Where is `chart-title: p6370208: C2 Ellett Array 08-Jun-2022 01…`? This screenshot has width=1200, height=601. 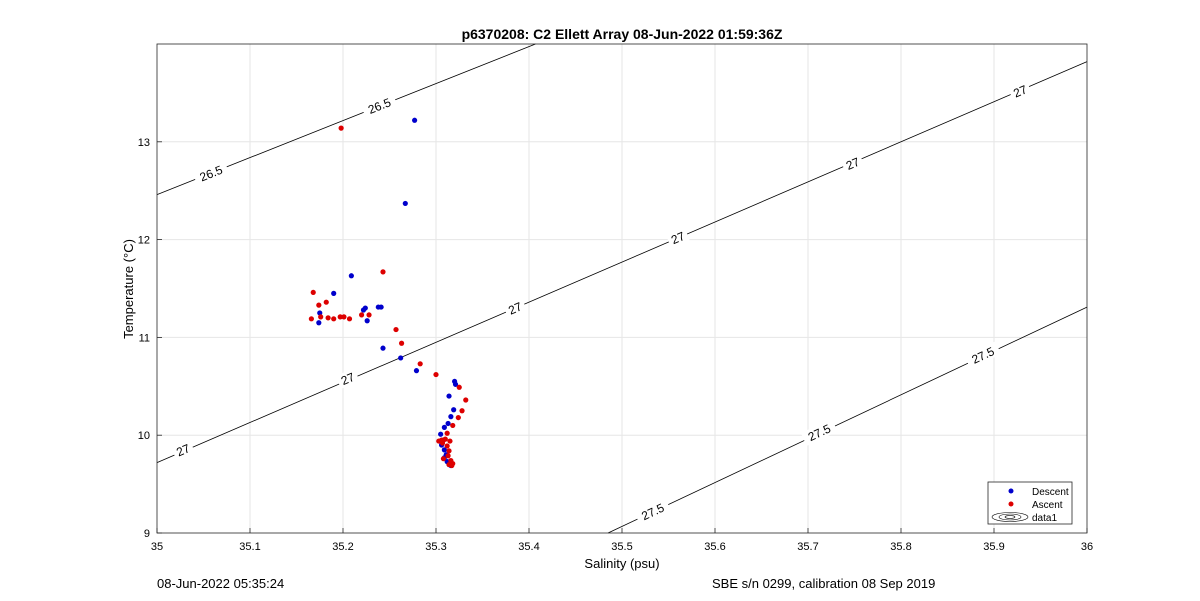 chart-title: p6370208: C2 Ellett Array 08-Jun-2022 01… is located at coordinates (622, 34).